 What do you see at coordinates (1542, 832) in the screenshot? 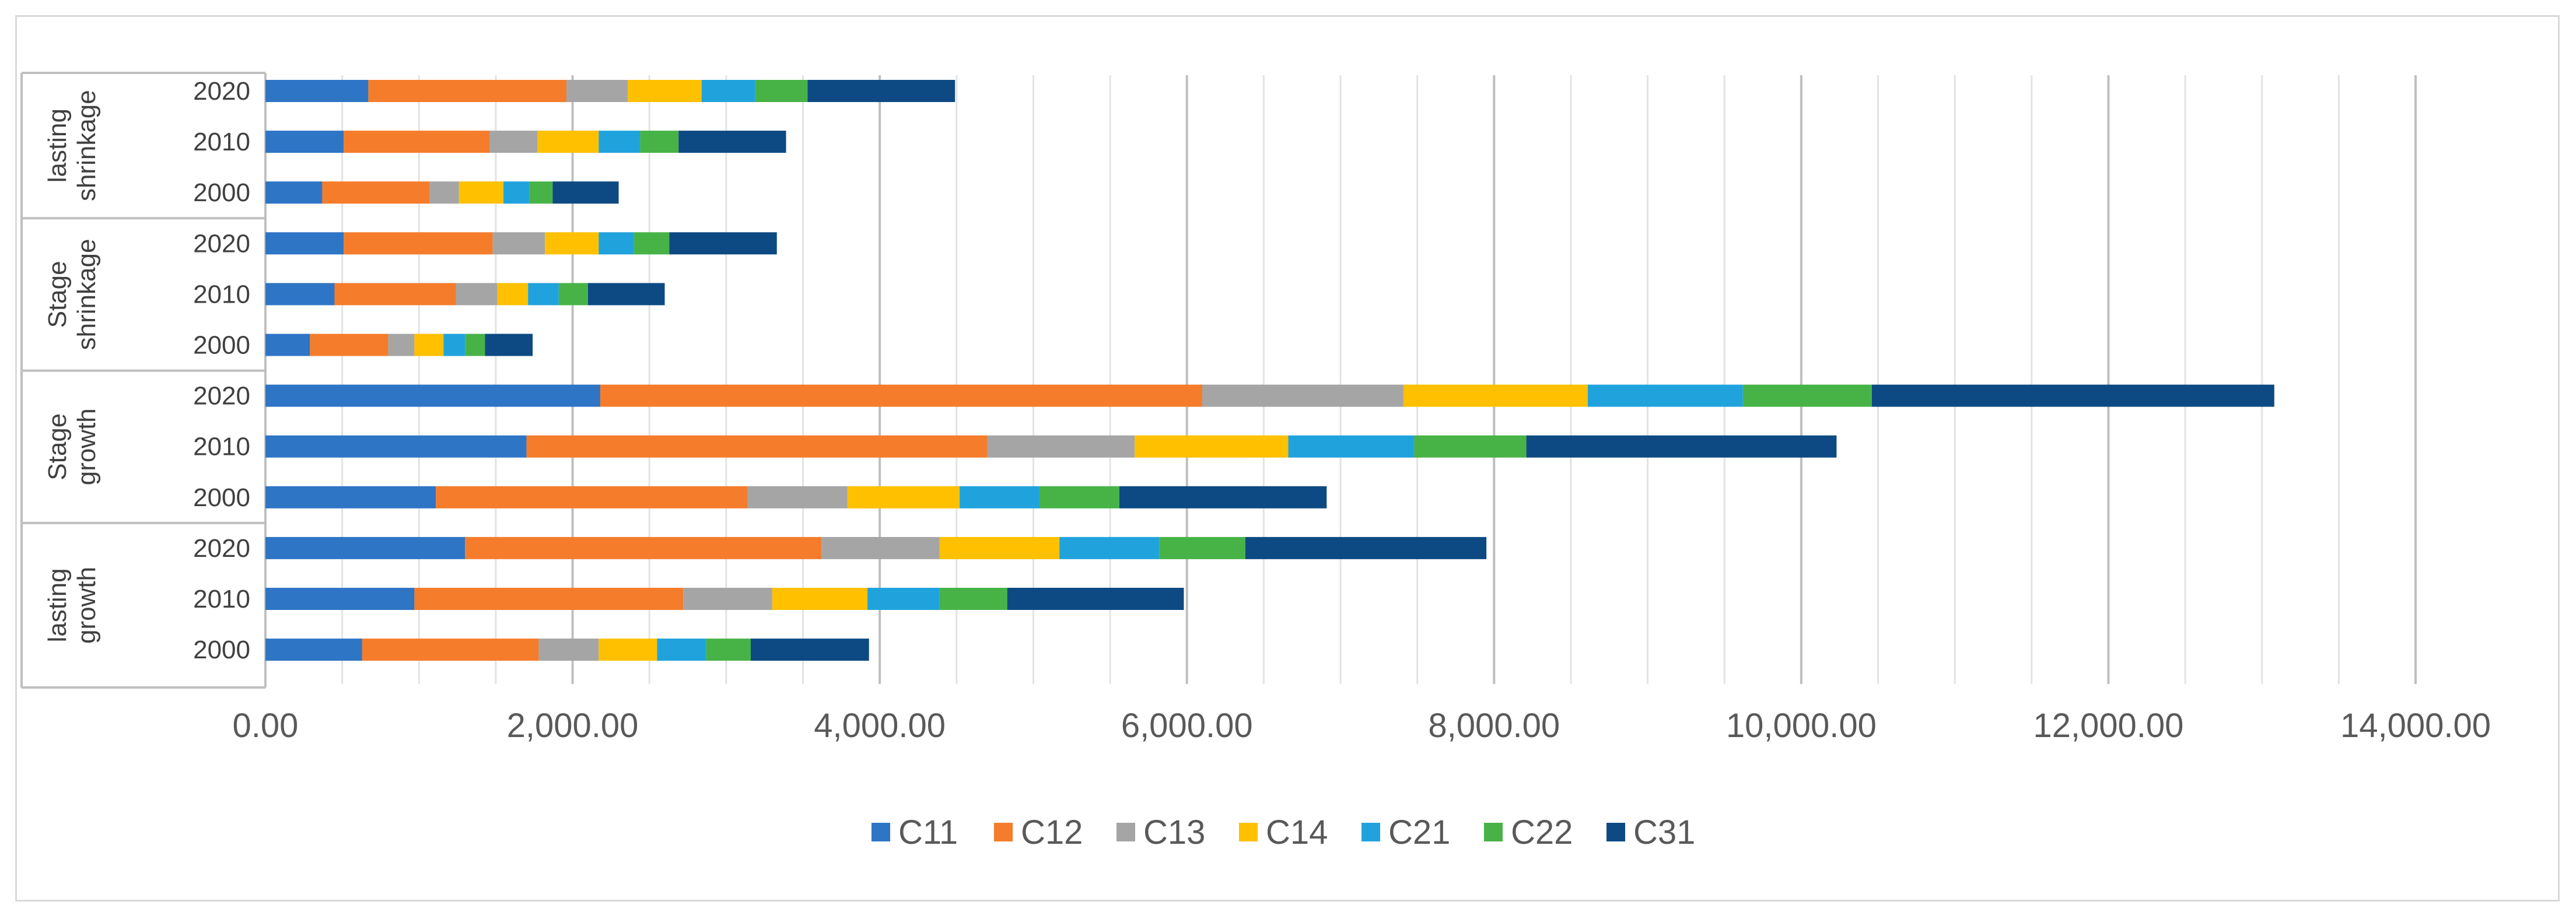
I see `legend-label: C22` at bounding box center [1542, 832].